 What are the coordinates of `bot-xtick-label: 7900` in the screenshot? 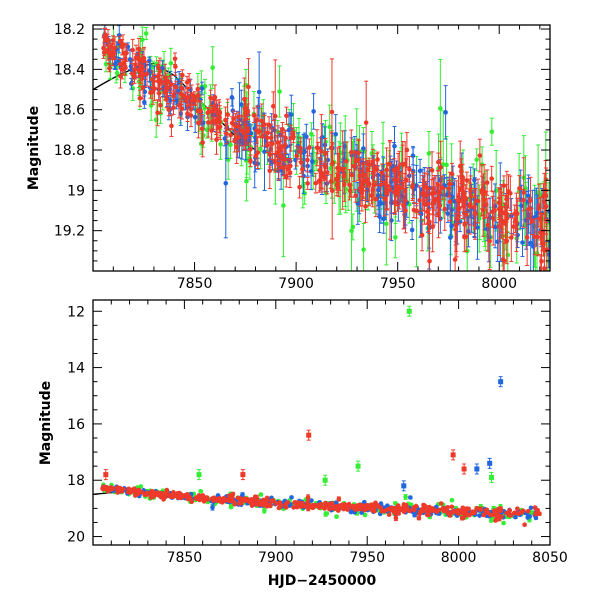 It's located at (276, 558).